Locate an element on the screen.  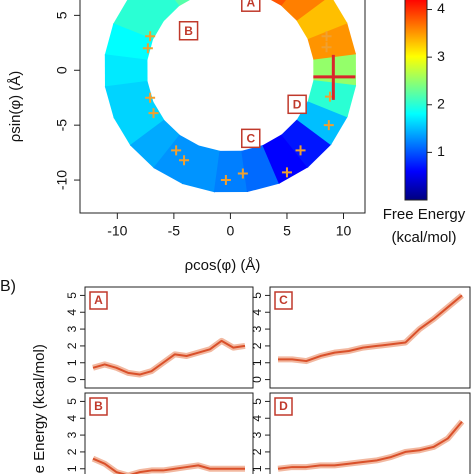
annotation: D is located at coordinates (297, 104).